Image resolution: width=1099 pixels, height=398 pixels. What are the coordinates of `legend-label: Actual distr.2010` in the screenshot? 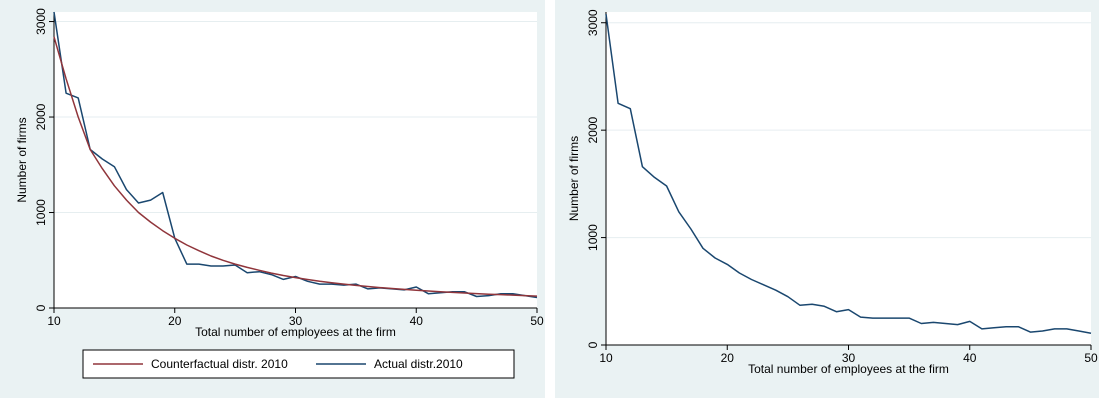 It's located at (418, 364).